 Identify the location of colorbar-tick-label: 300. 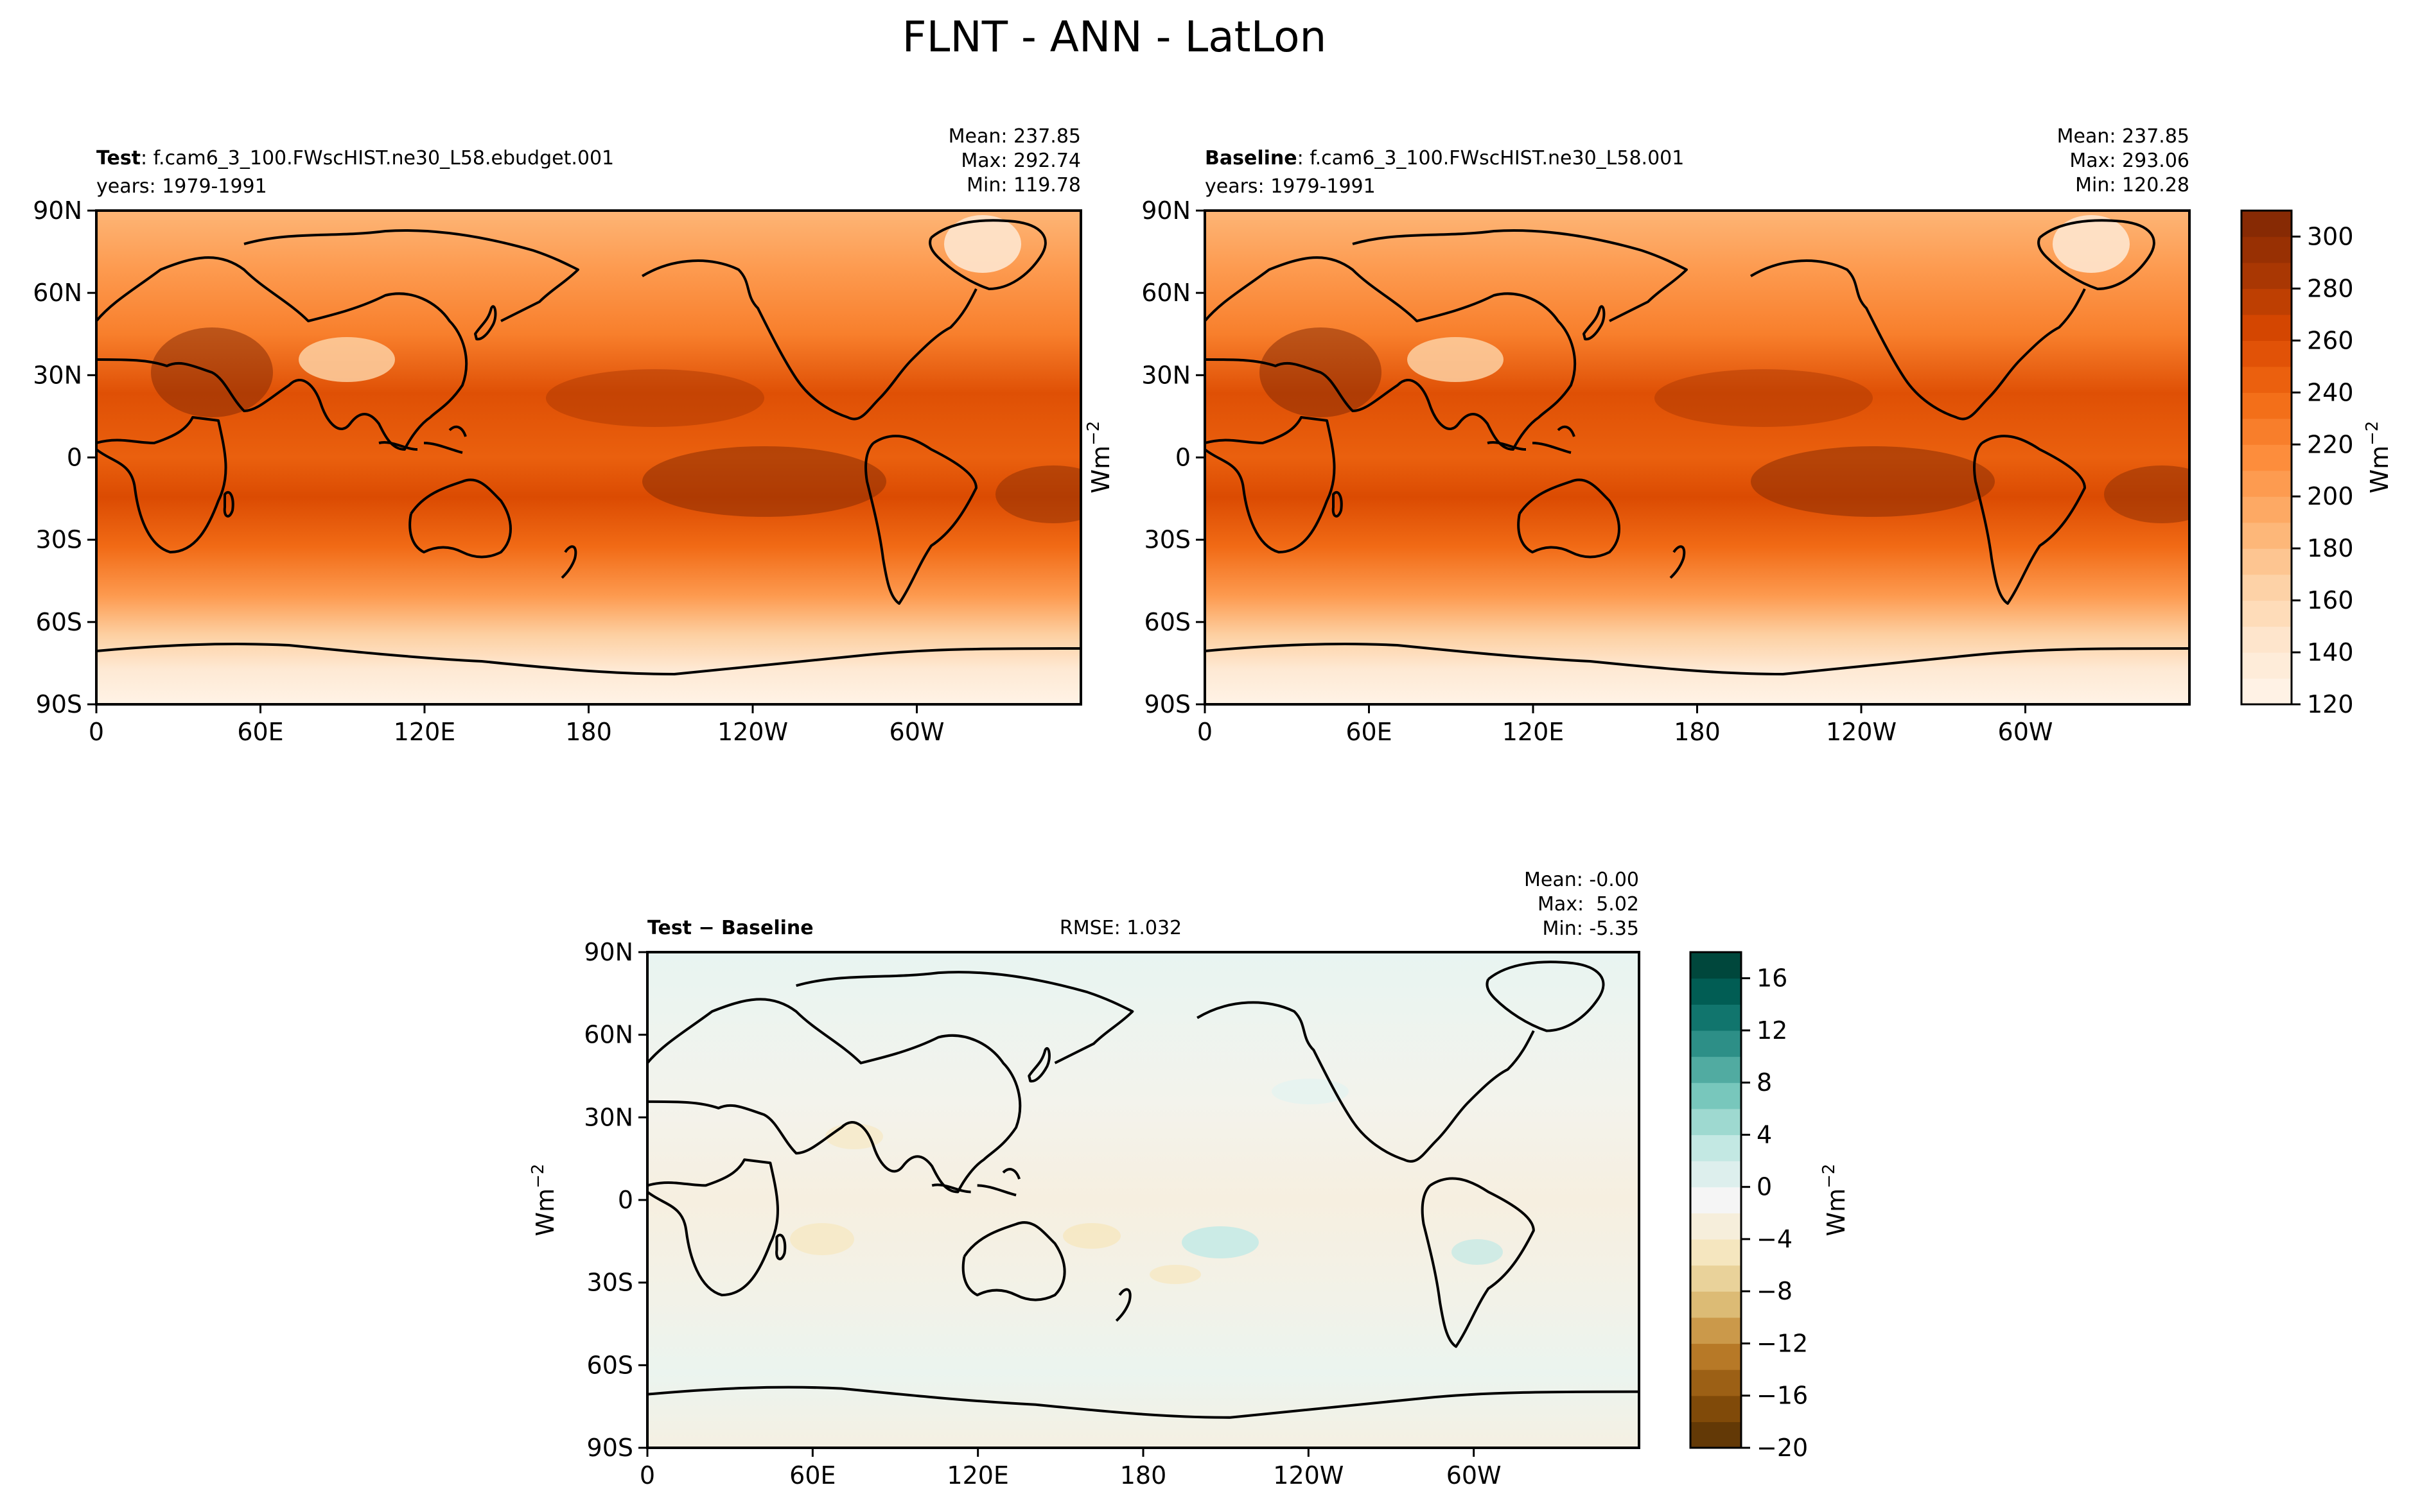
(2330, 236).